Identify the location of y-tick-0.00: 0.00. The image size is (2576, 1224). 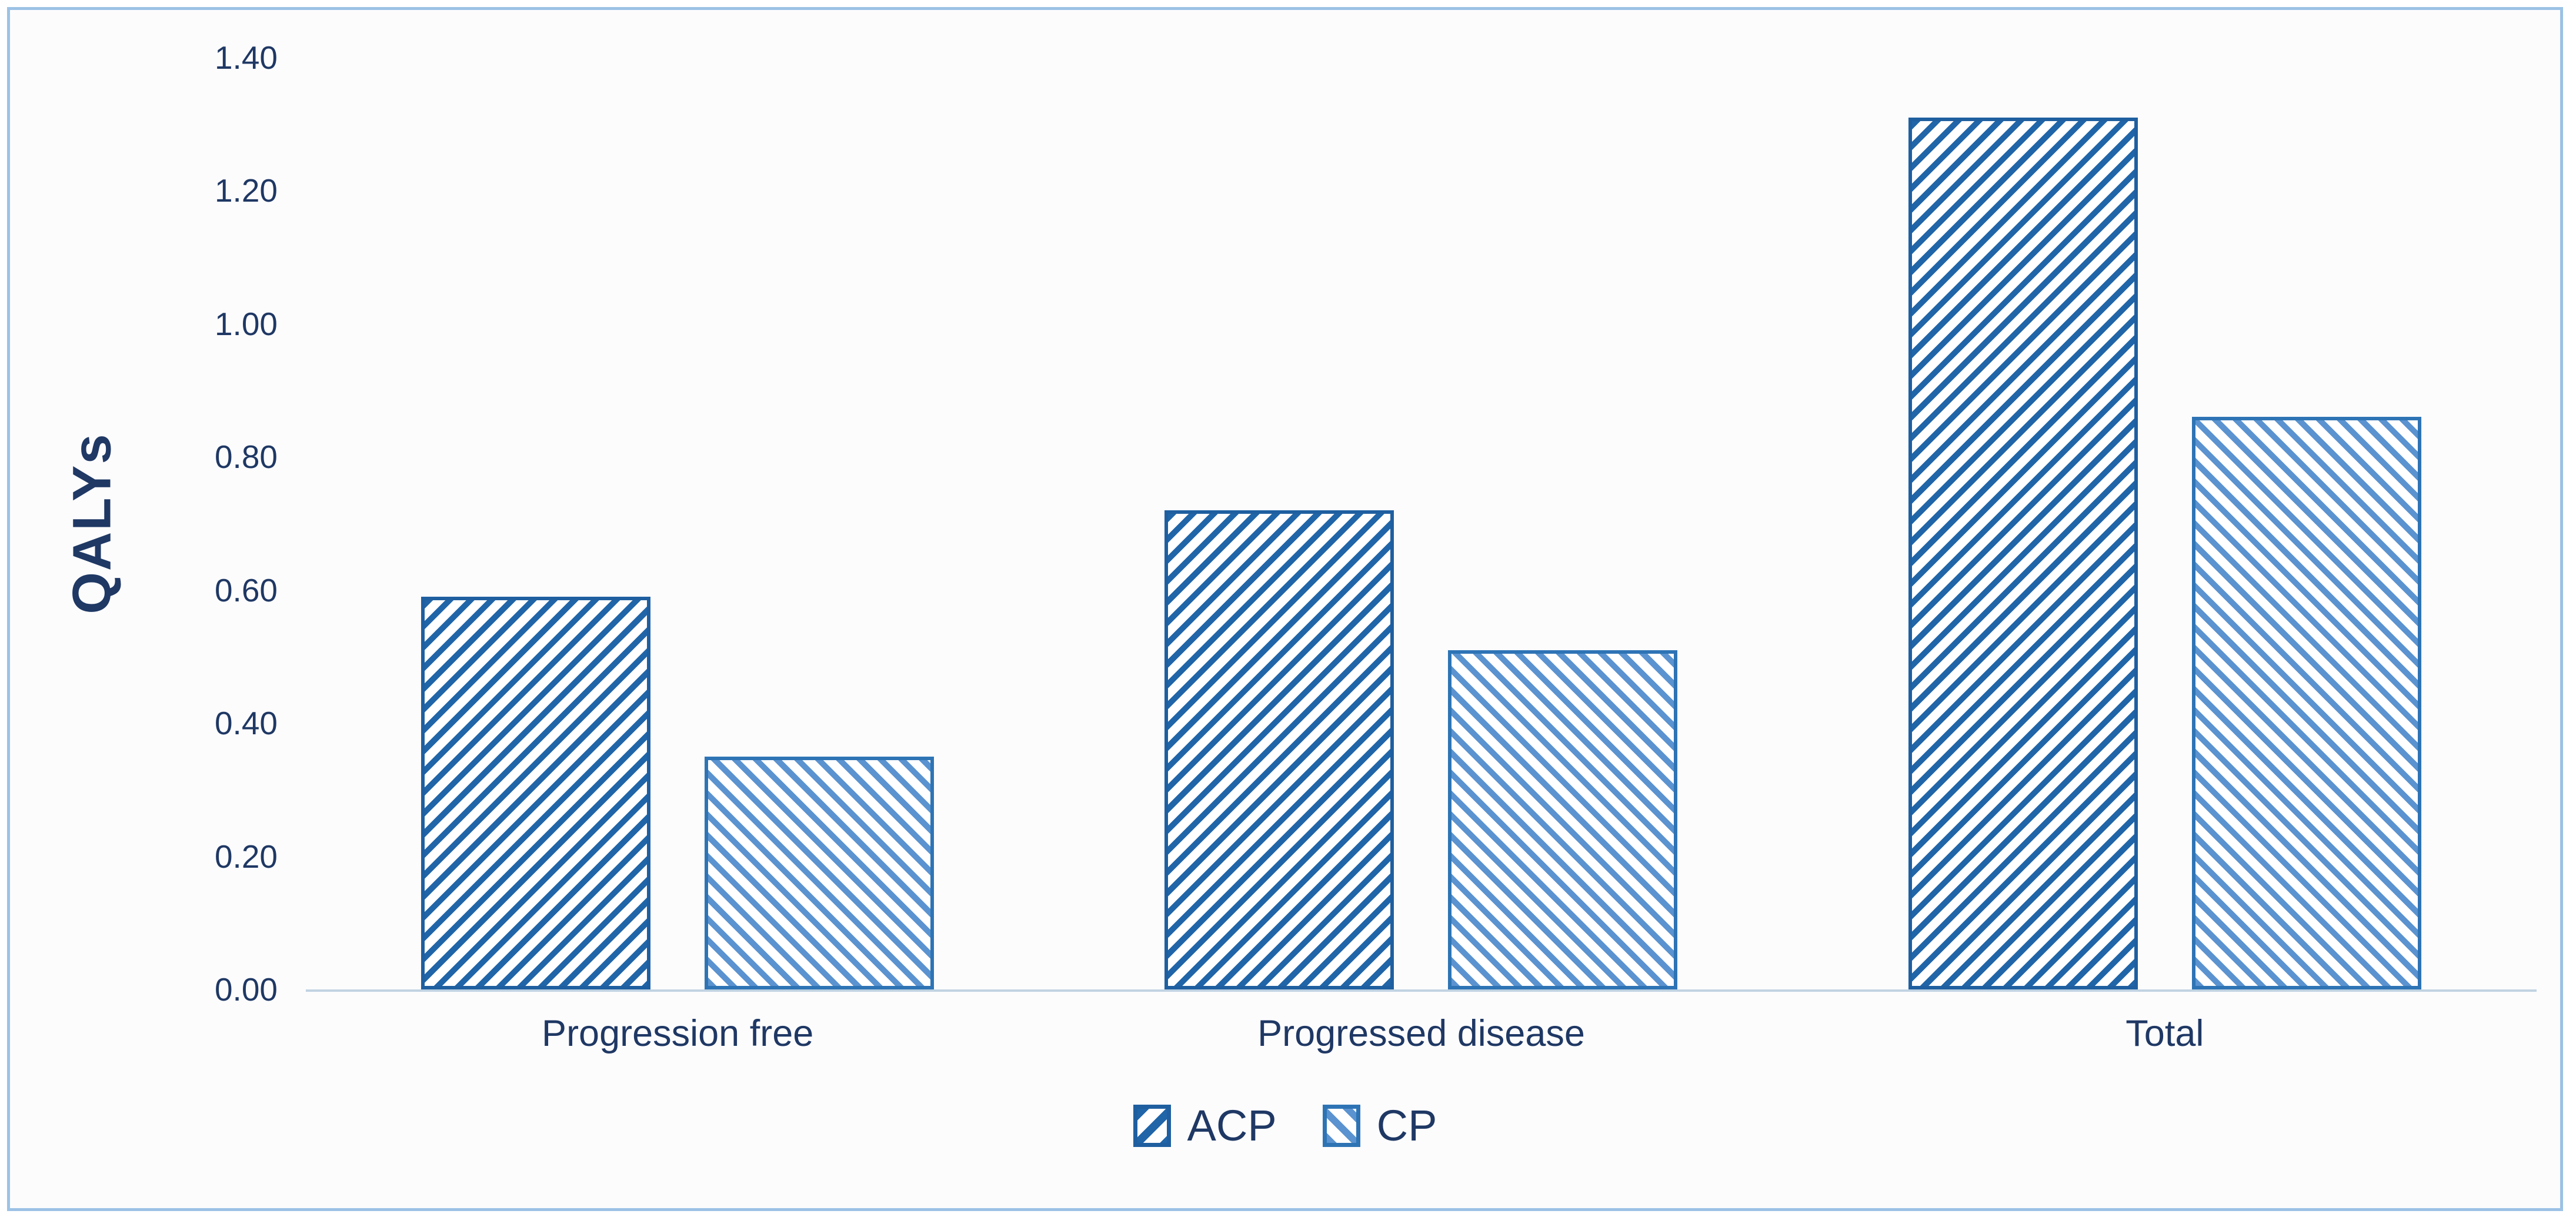
(246, 989).